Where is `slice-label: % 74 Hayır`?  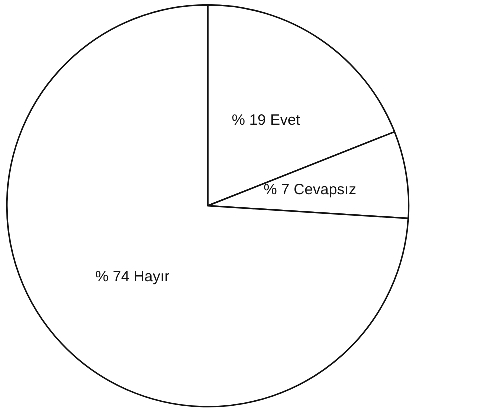 slice-label: % 74 Hayır is located at coordinates (132, 277).